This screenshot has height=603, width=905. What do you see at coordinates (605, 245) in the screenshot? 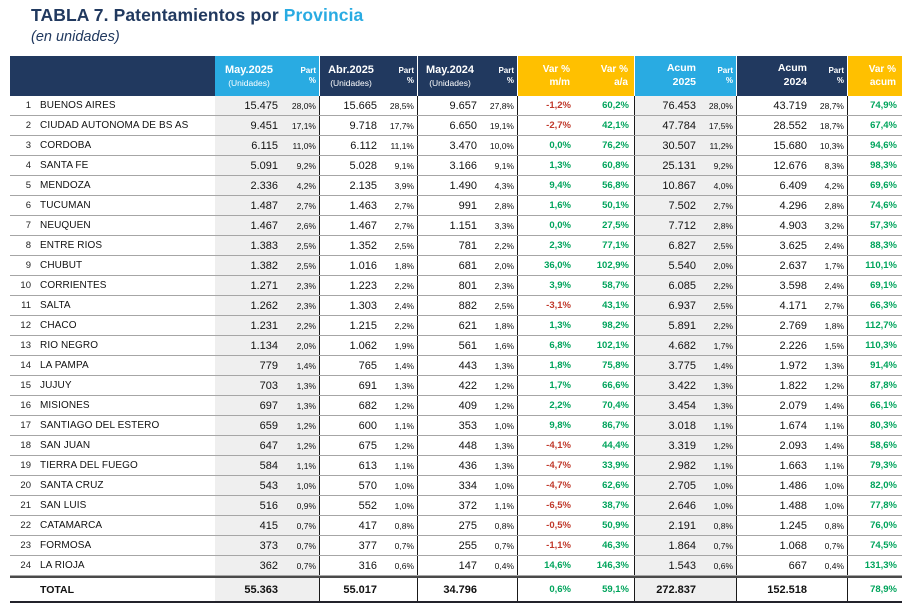
I see `var-aa: 77,1%` at bounding box center [605, 245].